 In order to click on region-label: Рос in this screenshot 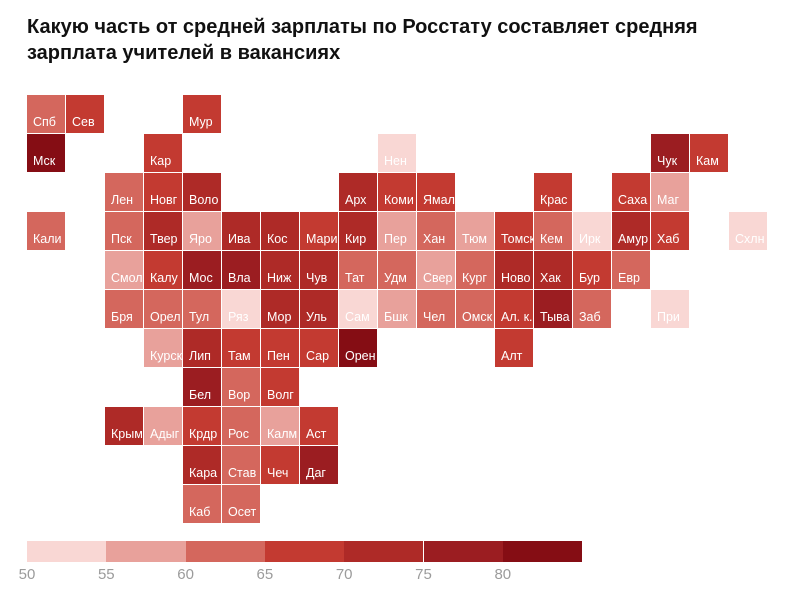, I will do `click(238, 434)`.